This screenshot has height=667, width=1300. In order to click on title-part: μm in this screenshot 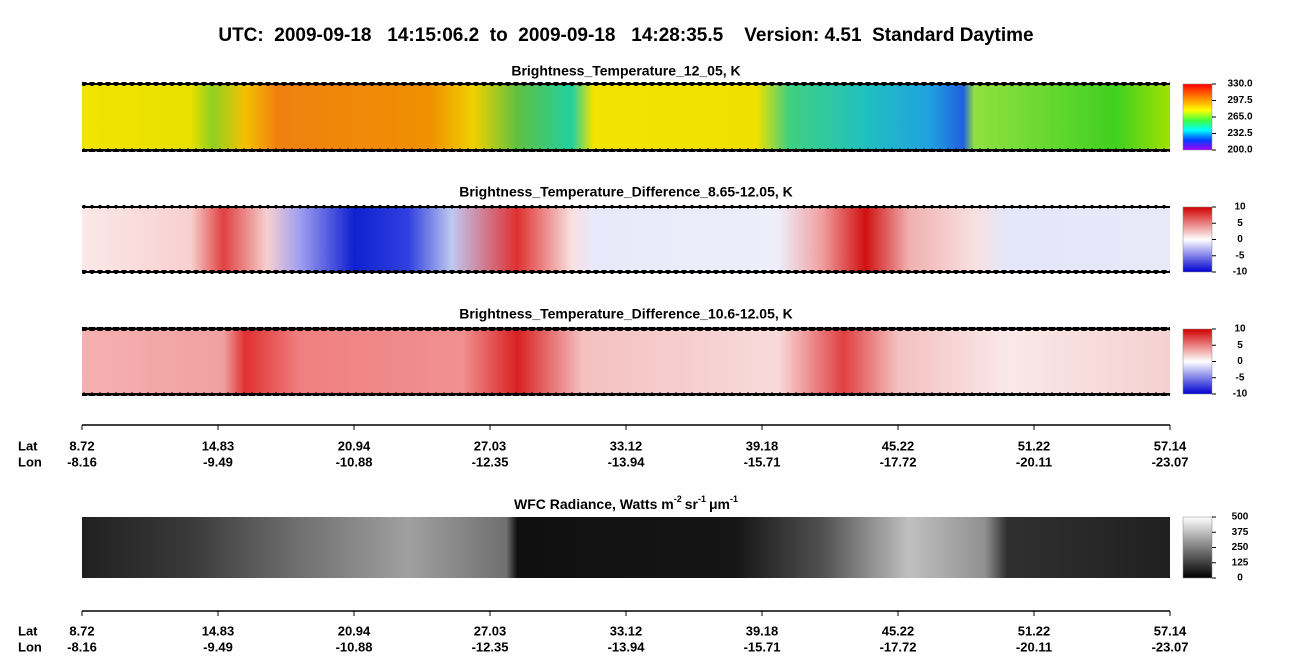, I will do `click(719, 504)`.